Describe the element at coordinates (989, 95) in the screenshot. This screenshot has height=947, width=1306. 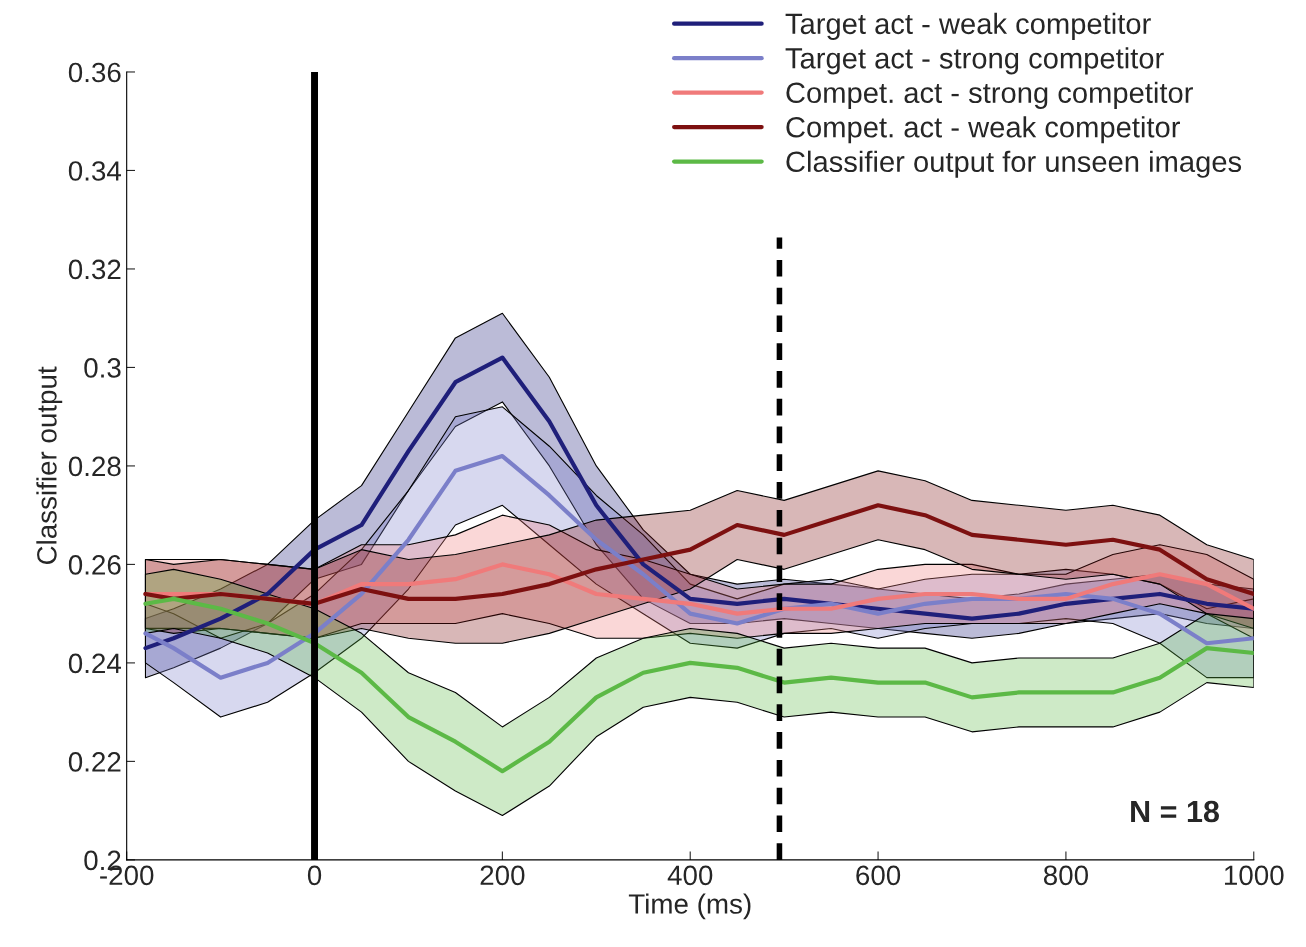
I see `legend-label: Compet. act - strong competitor` at that location.